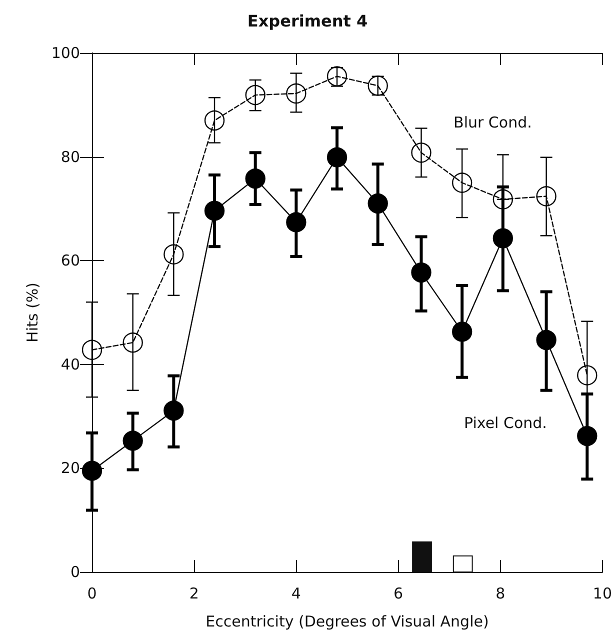 The width and height of the screenshot is (615, 642). I want to click on y-tick-label: 20, so click(70, 468).